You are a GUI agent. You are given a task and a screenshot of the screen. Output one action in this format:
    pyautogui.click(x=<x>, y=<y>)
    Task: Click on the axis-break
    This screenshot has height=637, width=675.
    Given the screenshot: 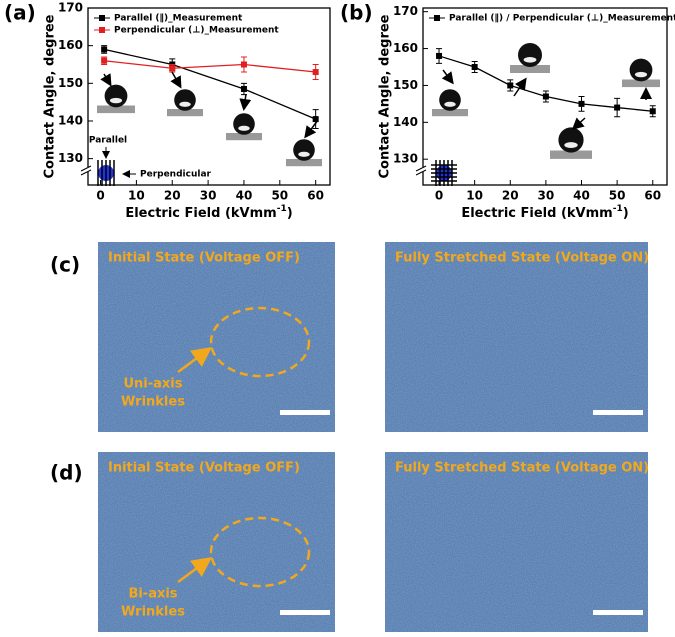 What is the action you would take?
    pyautogui.click(x=421, y=170)
    